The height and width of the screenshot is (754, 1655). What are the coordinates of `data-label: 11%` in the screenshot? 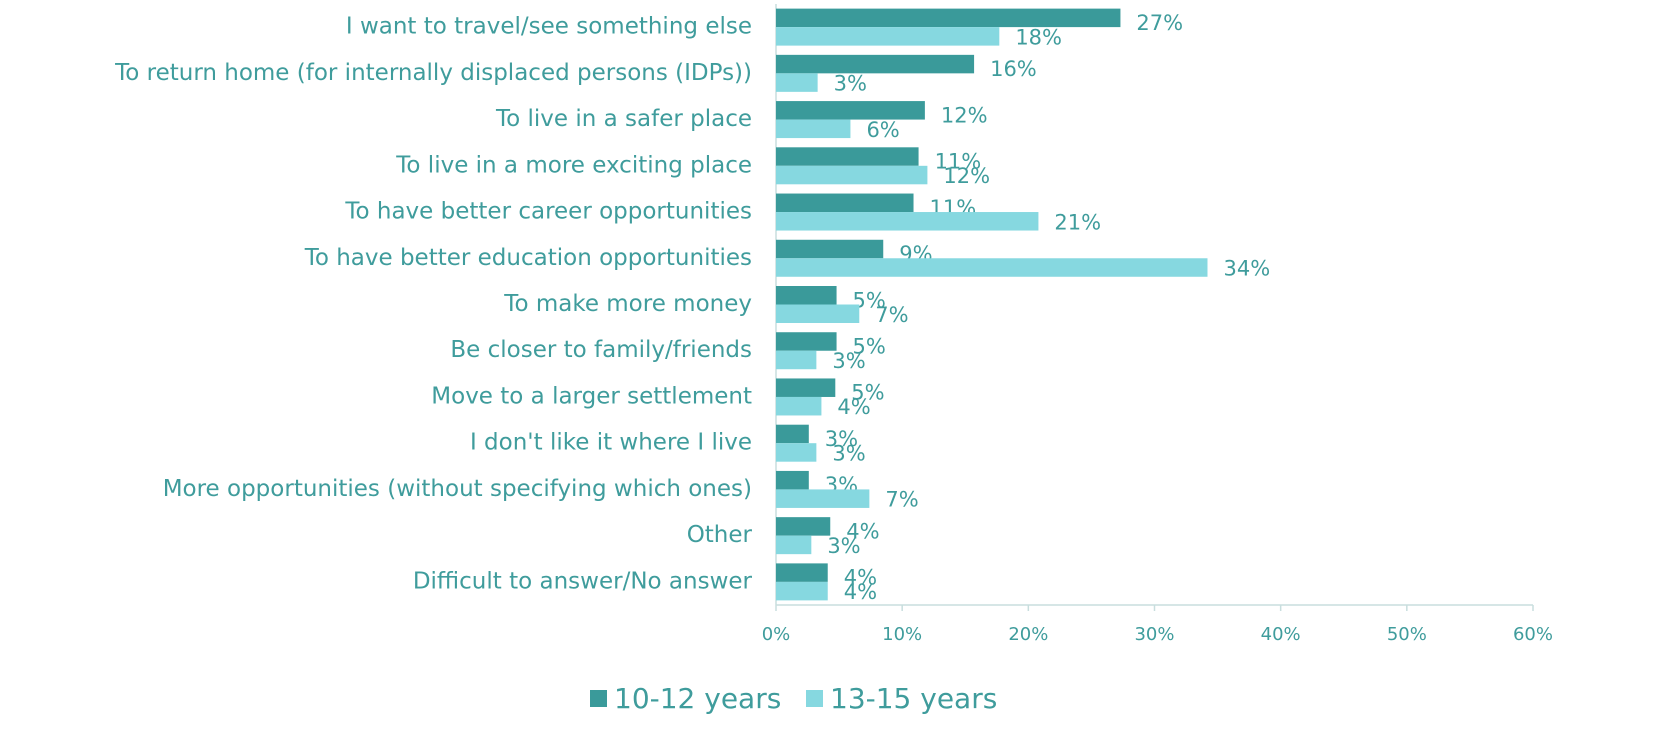 It's located at (958, 162).